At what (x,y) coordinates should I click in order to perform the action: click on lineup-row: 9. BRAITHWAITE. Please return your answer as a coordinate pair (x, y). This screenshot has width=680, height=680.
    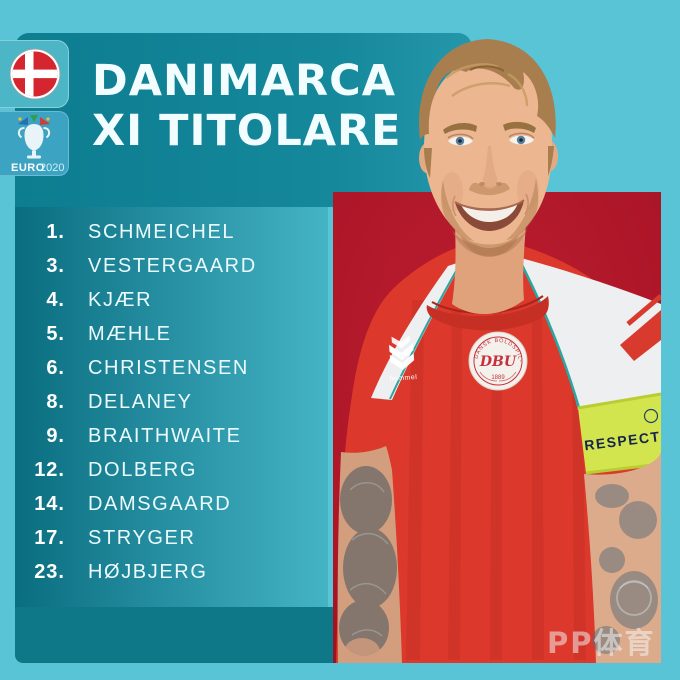
    Looking at the image, I should click on (171, 436).